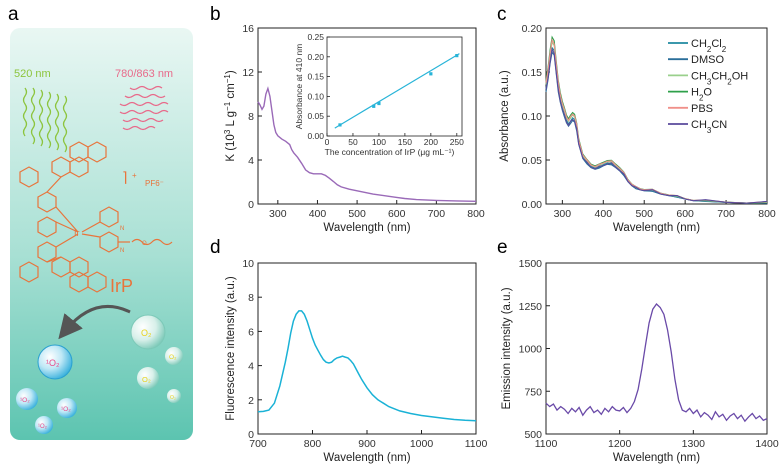 This screenshot has height=469, width=783. Describe the element at coordinates (215, 14) in the screenshot. I see `panel-label-b: b` at that location.